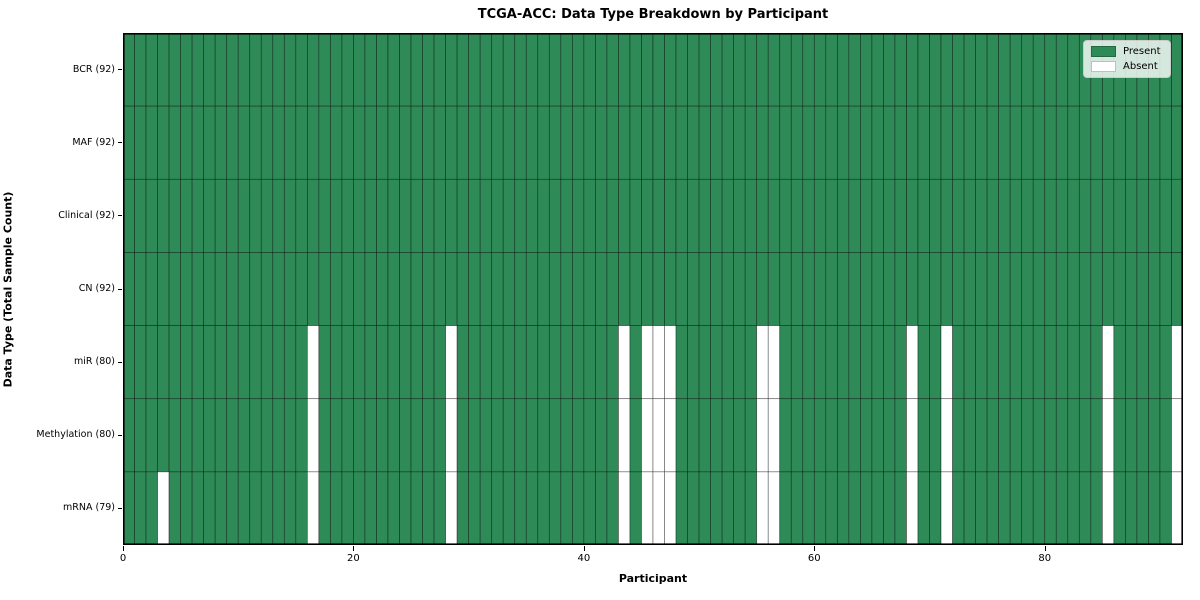  What do you see at coordinates (123, 558) in the screenshot?
I see `xtick-label-0: 0` at bounding box center [123, 558].